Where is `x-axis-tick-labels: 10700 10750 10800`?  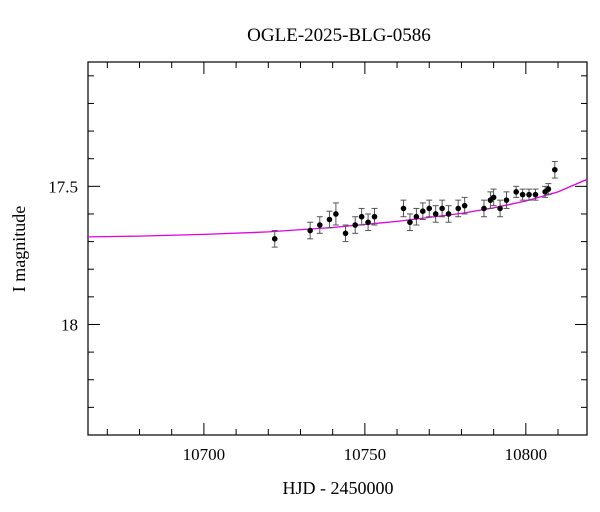
x-axis-tick-labels: 10700 10750 10800 is located at coordinates (365, 454).